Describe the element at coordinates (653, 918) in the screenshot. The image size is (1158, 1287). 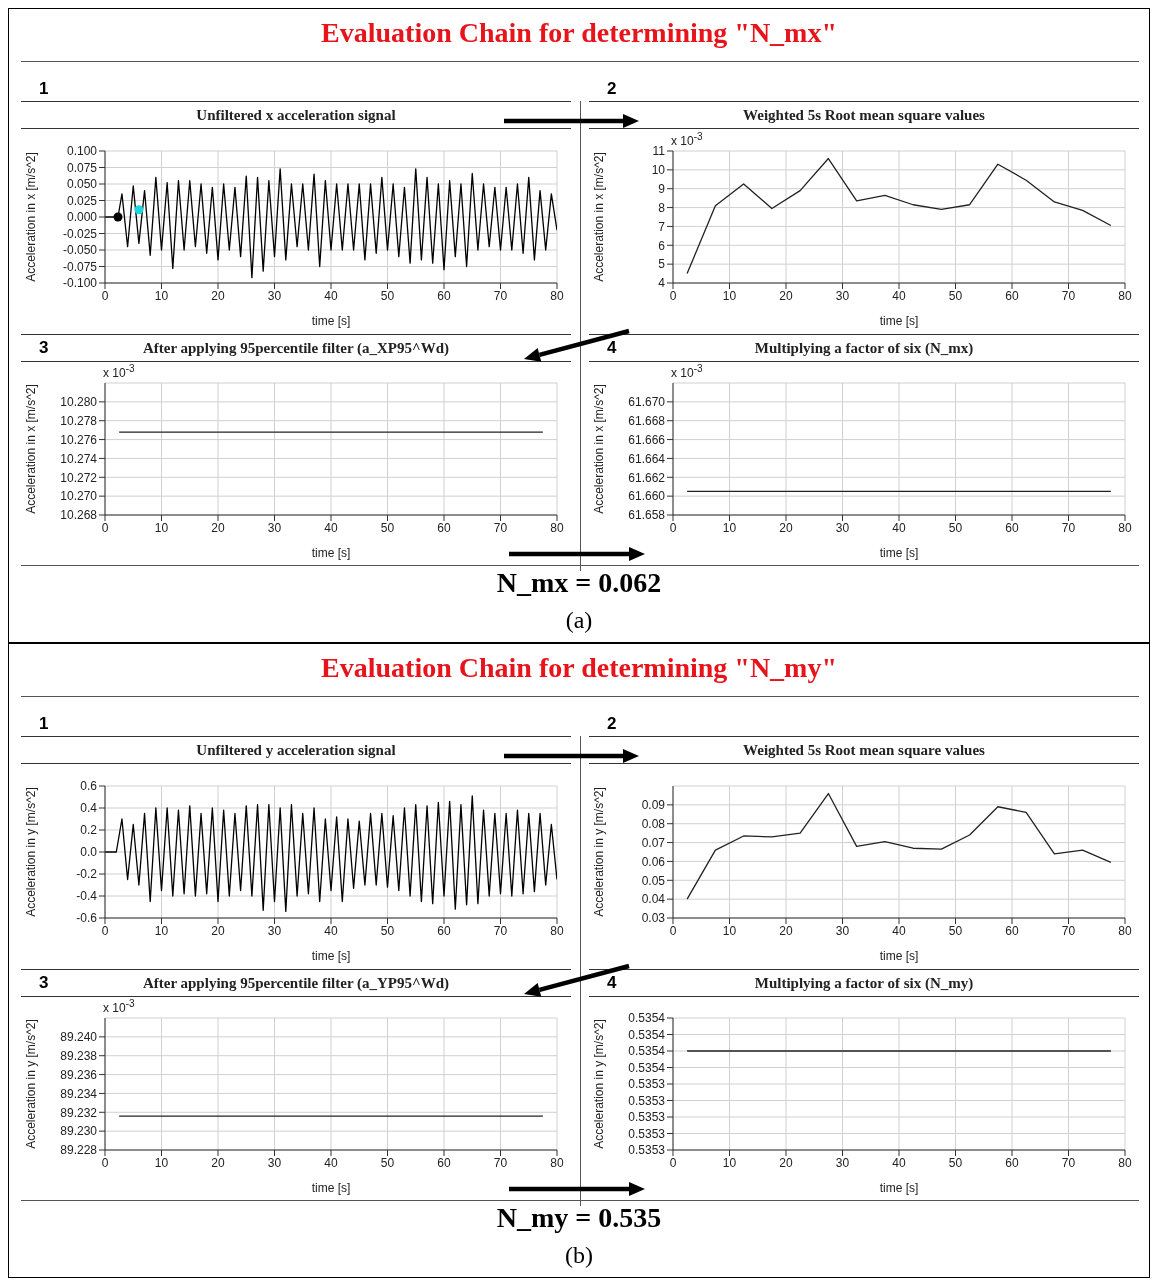
I see `y-tick-label: 0.03` at that location.